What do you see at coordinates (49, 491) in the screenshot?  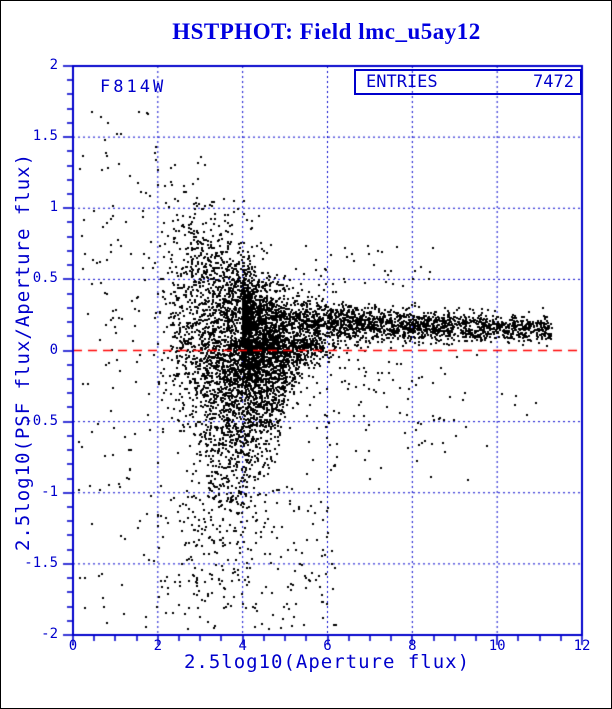 I see `y-tick-label: -1` at bounding box center [49, 491].